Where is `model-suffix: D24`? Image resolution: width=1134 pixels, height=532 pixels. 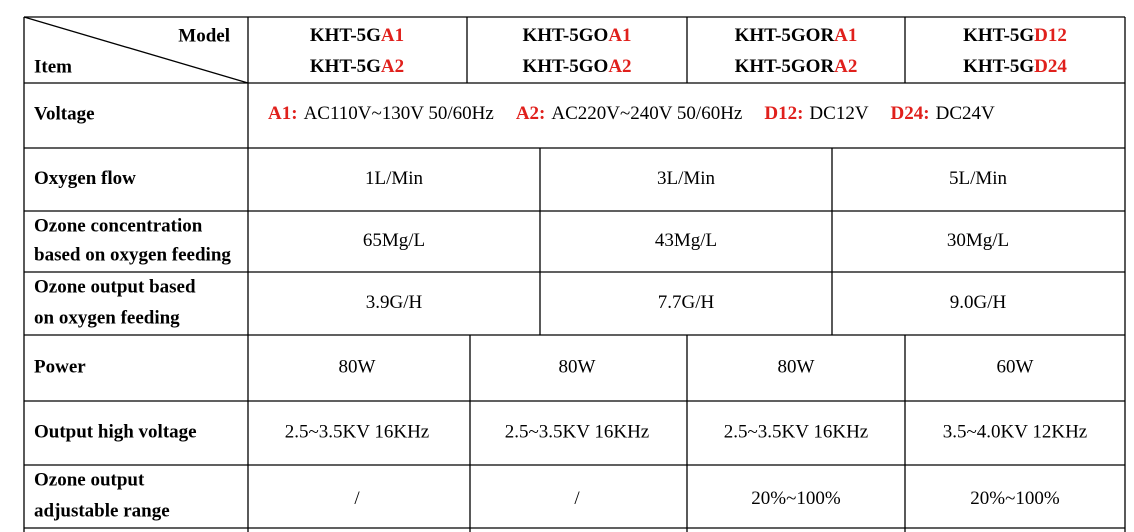
model-suffix: D24 is located at coordinates (1050, 66).